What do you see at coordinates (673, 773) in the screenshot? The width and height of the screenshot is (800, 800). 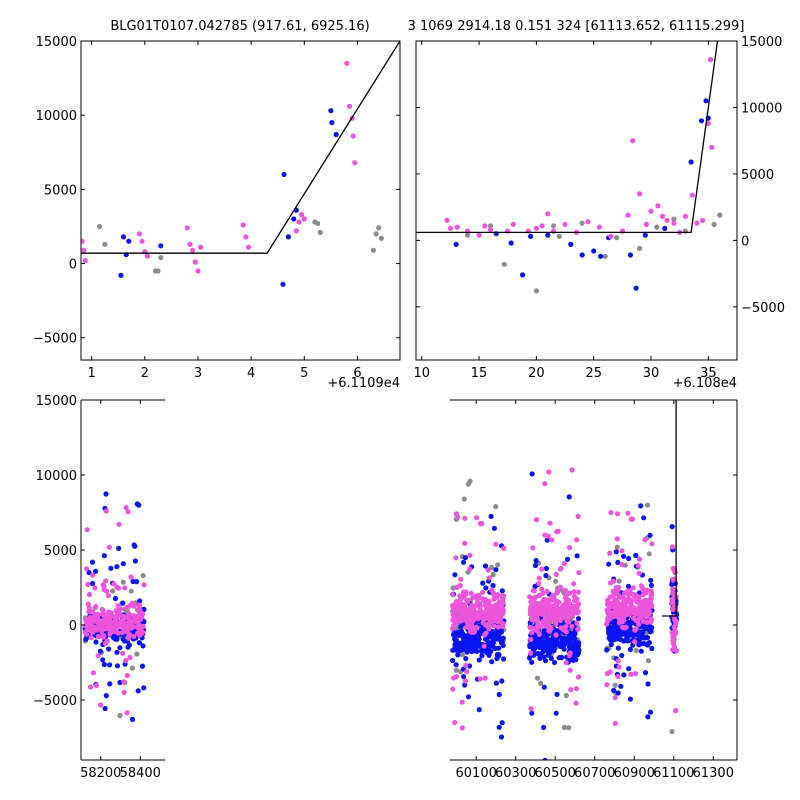 I see `x-tick-label: 61100` at bounding box center [673, 773].